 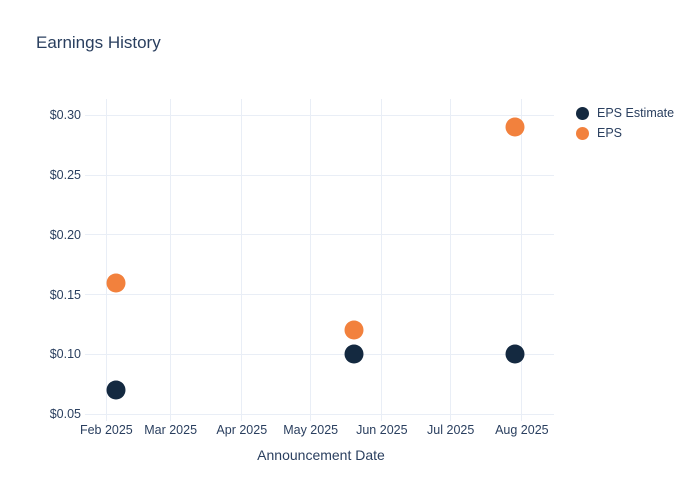 I want to click on eps-swatch, so click(x=582, y=133).